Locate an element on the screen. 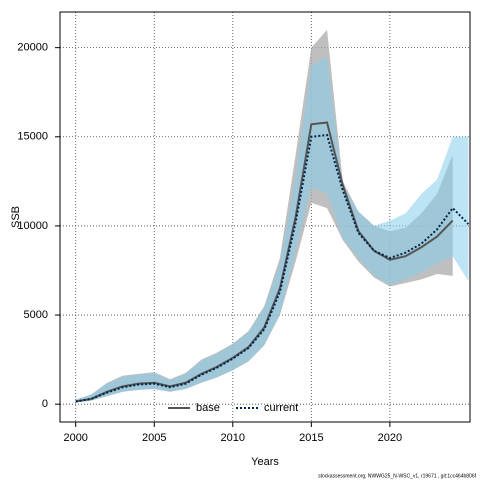 This screenshot has height=480, width=480. y-tick-label: 20000 is located at coordinates (32, 48).